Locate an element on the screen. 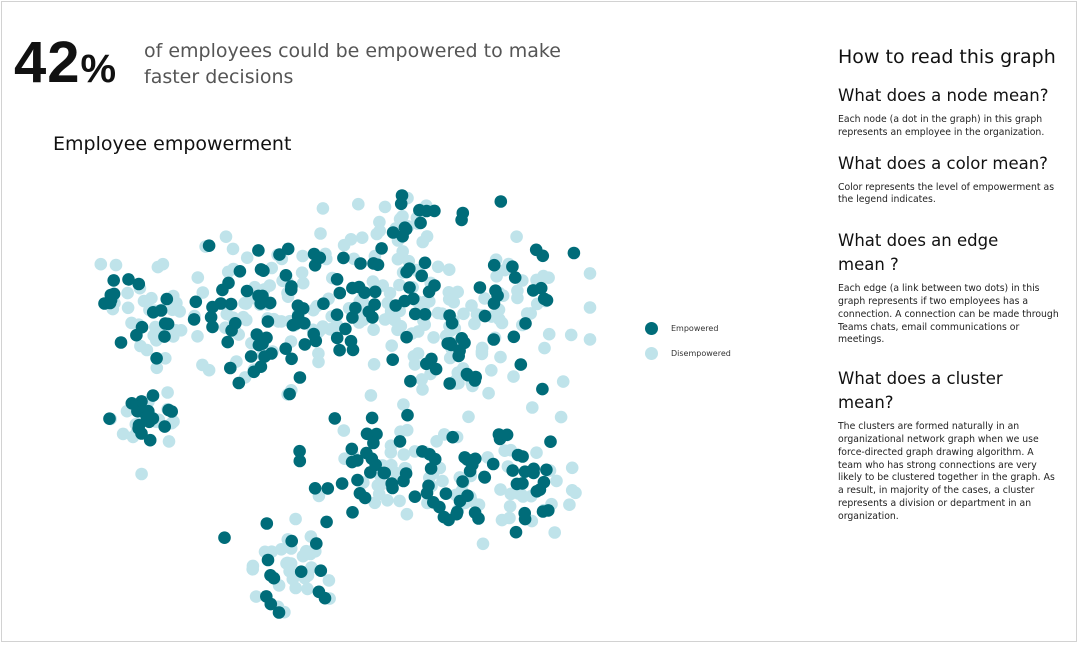  guide-heading-cluster: What does a cluster mean? is located at coordinates (920, 391).